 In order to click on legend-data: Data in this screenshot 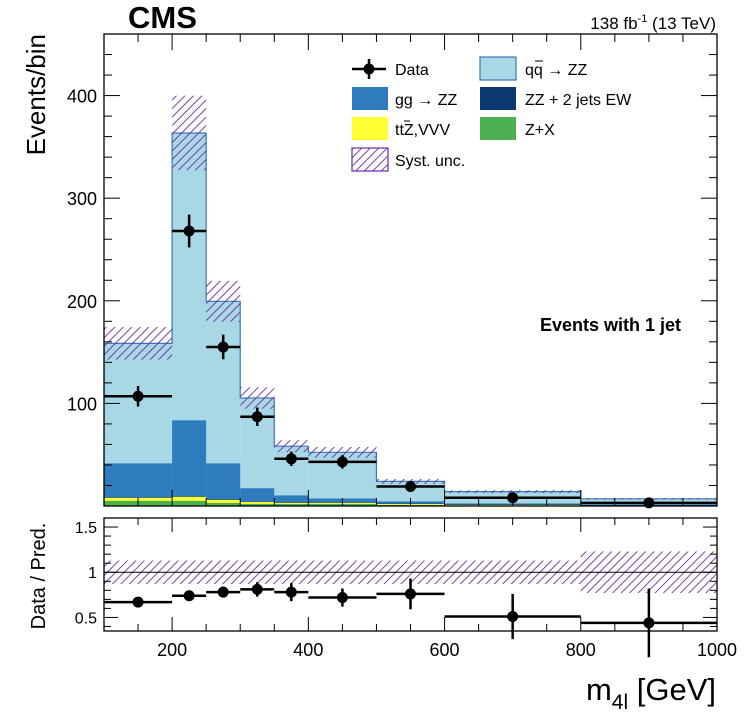, I will do `click(390, 69)`.